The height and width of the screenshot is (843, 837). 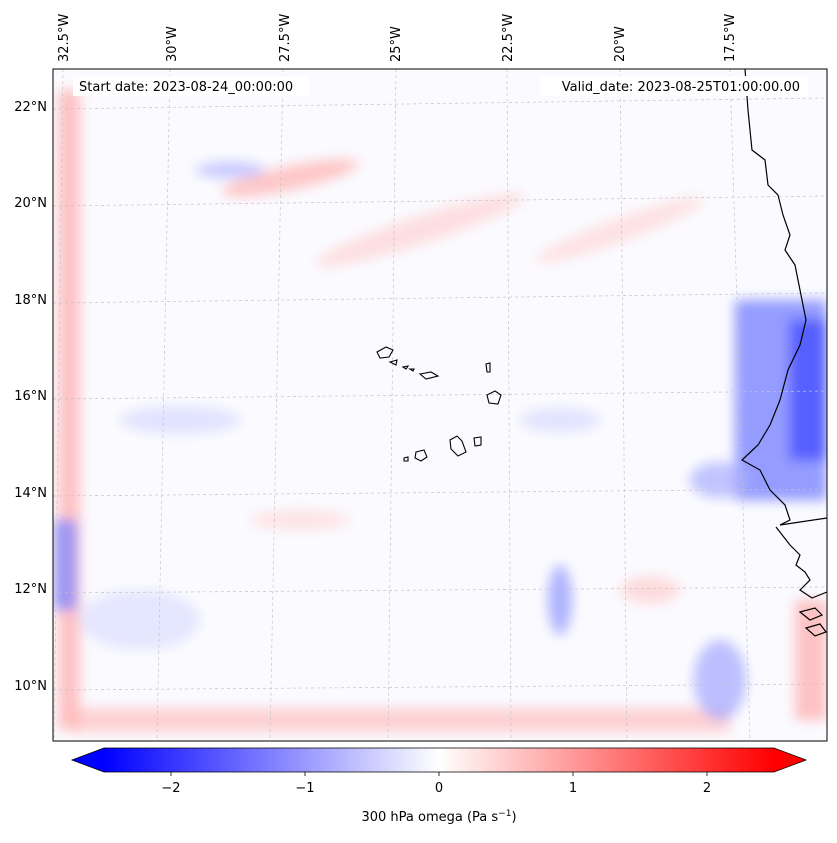 What do you see at coordinates (172, 44) in the screenshot?
I see `lon-label-30w: 30°W` at bounding box center [172, 44].